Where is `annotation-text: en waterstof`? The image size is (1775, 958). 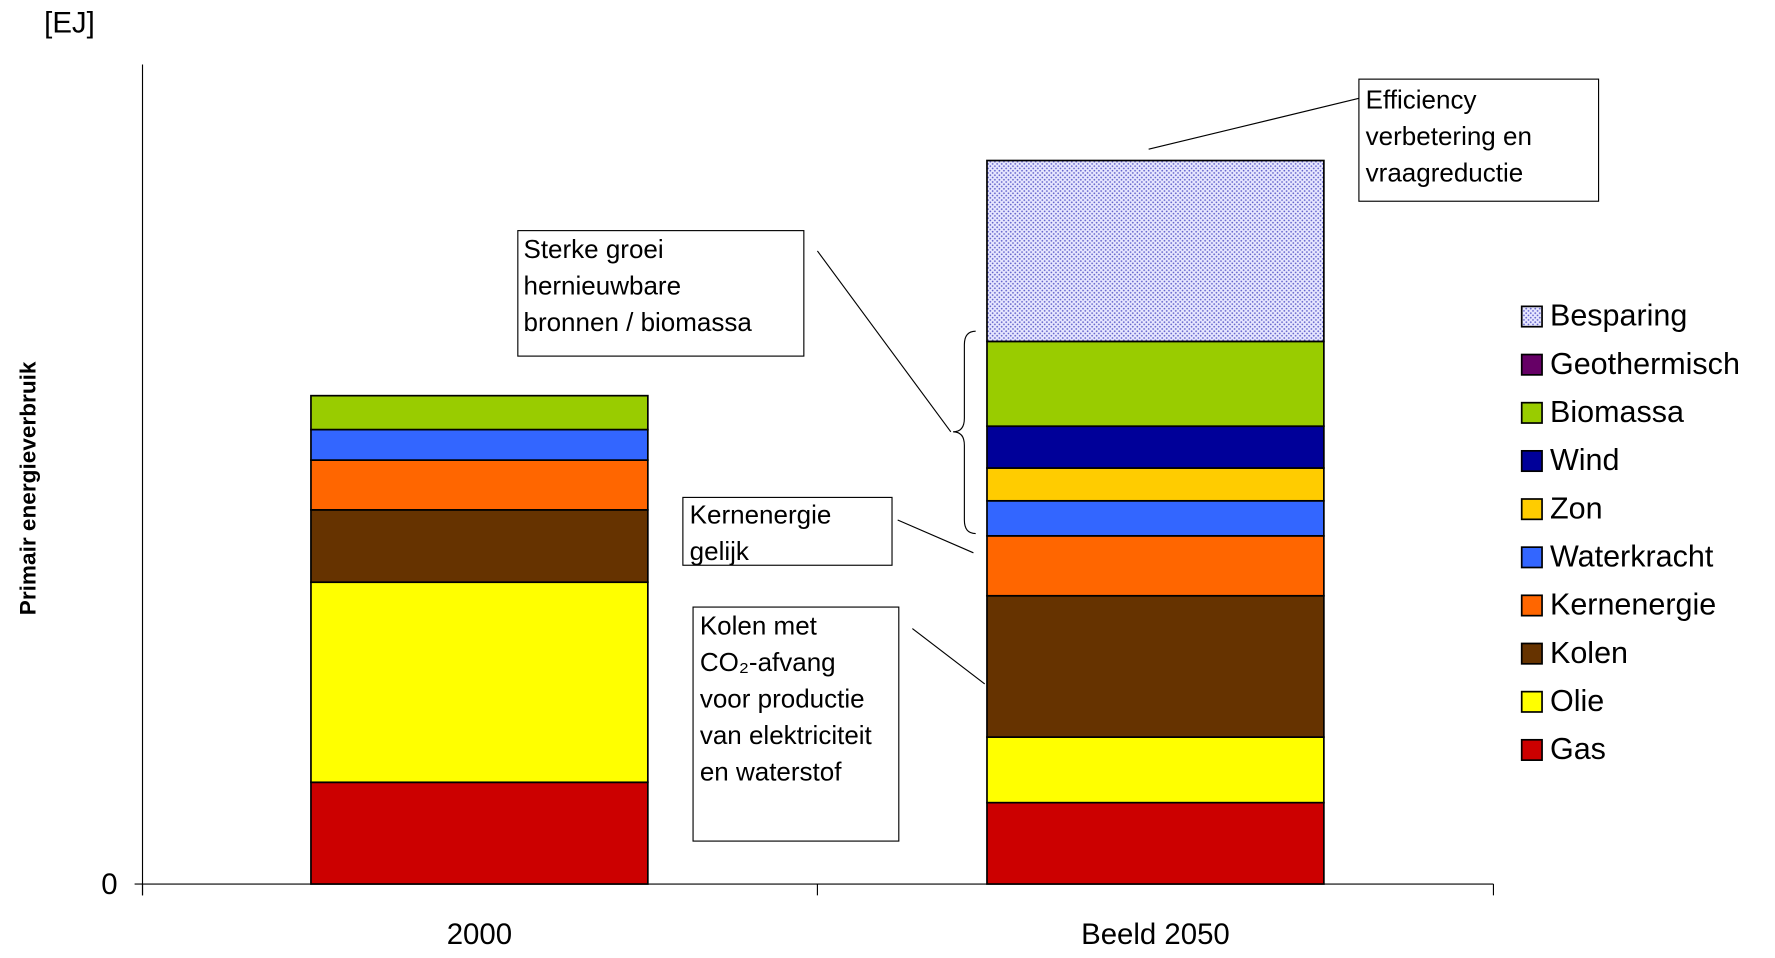 annotation-text: en waterstof is located at coordinates (771, 771).